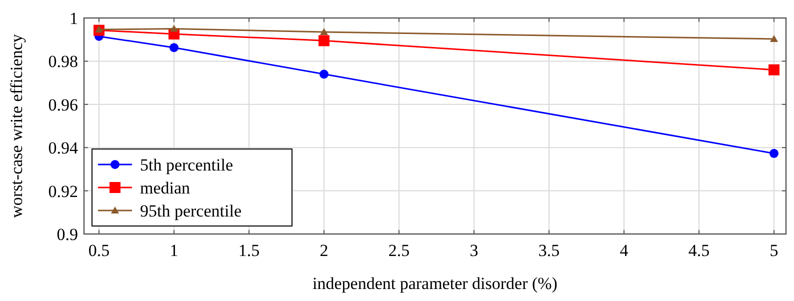 The height and width of the screenshot is (301, 794). Describe the element at coordinates (165, 188) in the screenshot. I see `legend-label: median` at that location.